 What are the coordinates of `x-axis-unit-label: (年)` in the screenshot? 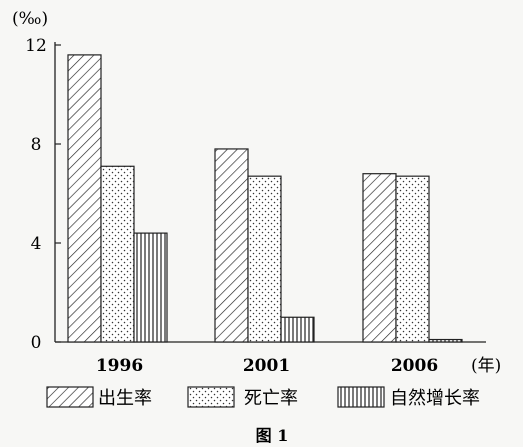 It's located at (486, 366).